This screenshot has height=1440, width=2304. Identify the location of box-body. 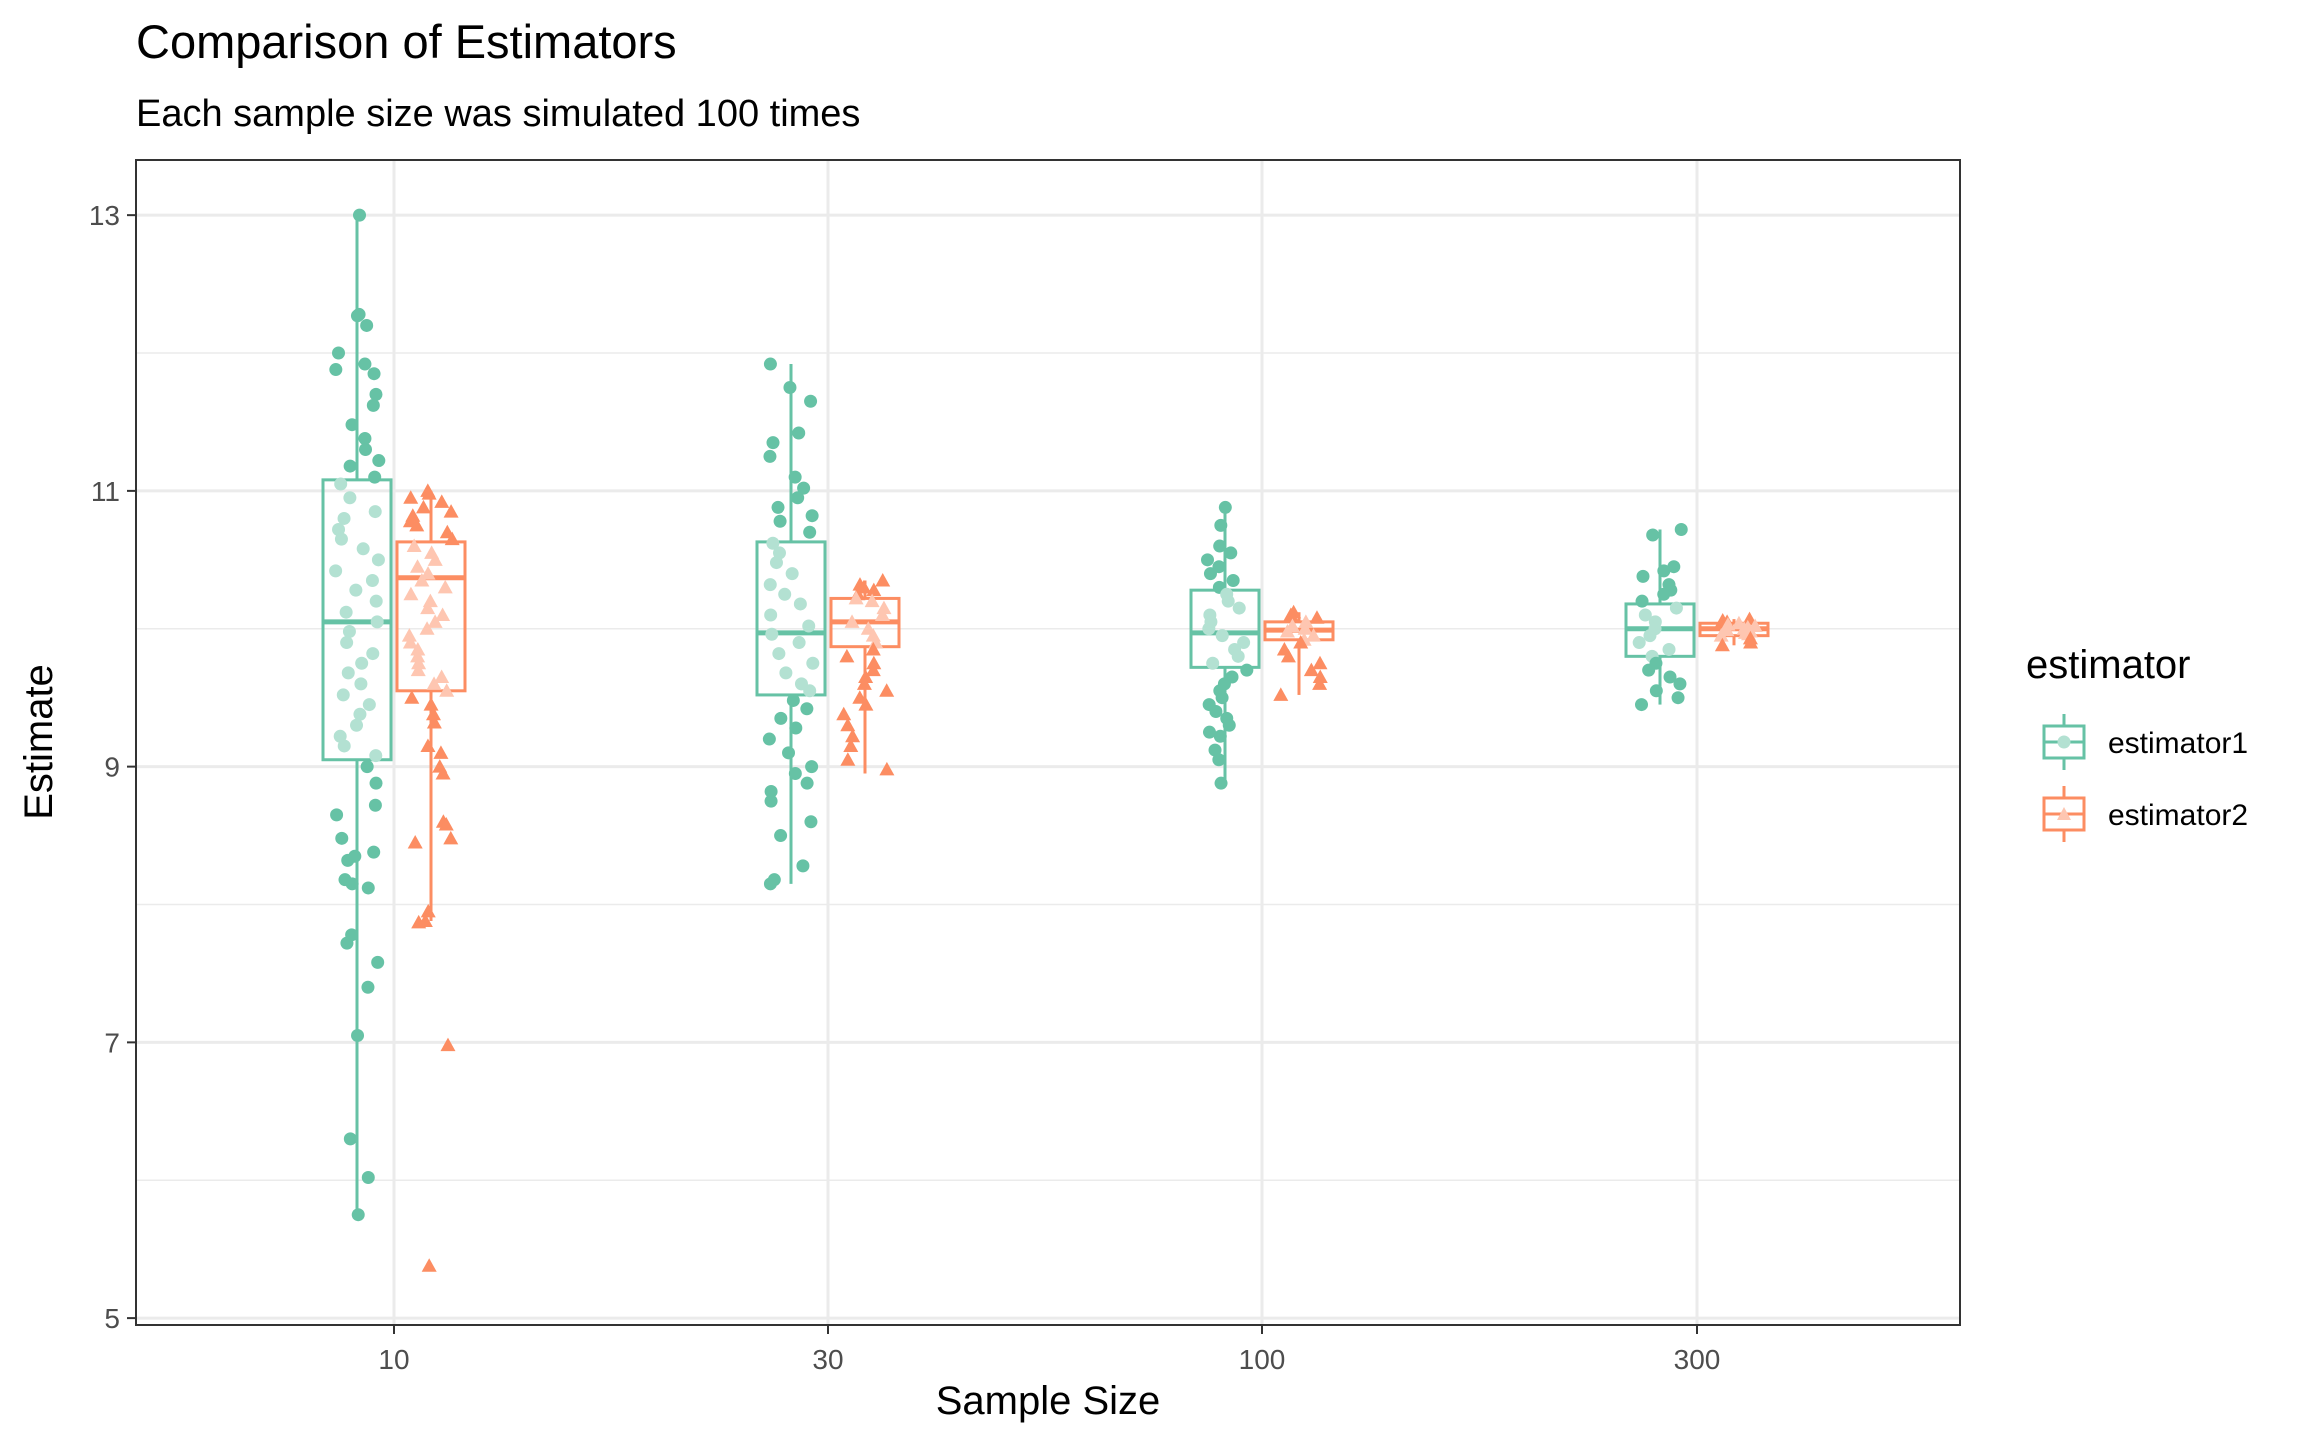
(431, 616).